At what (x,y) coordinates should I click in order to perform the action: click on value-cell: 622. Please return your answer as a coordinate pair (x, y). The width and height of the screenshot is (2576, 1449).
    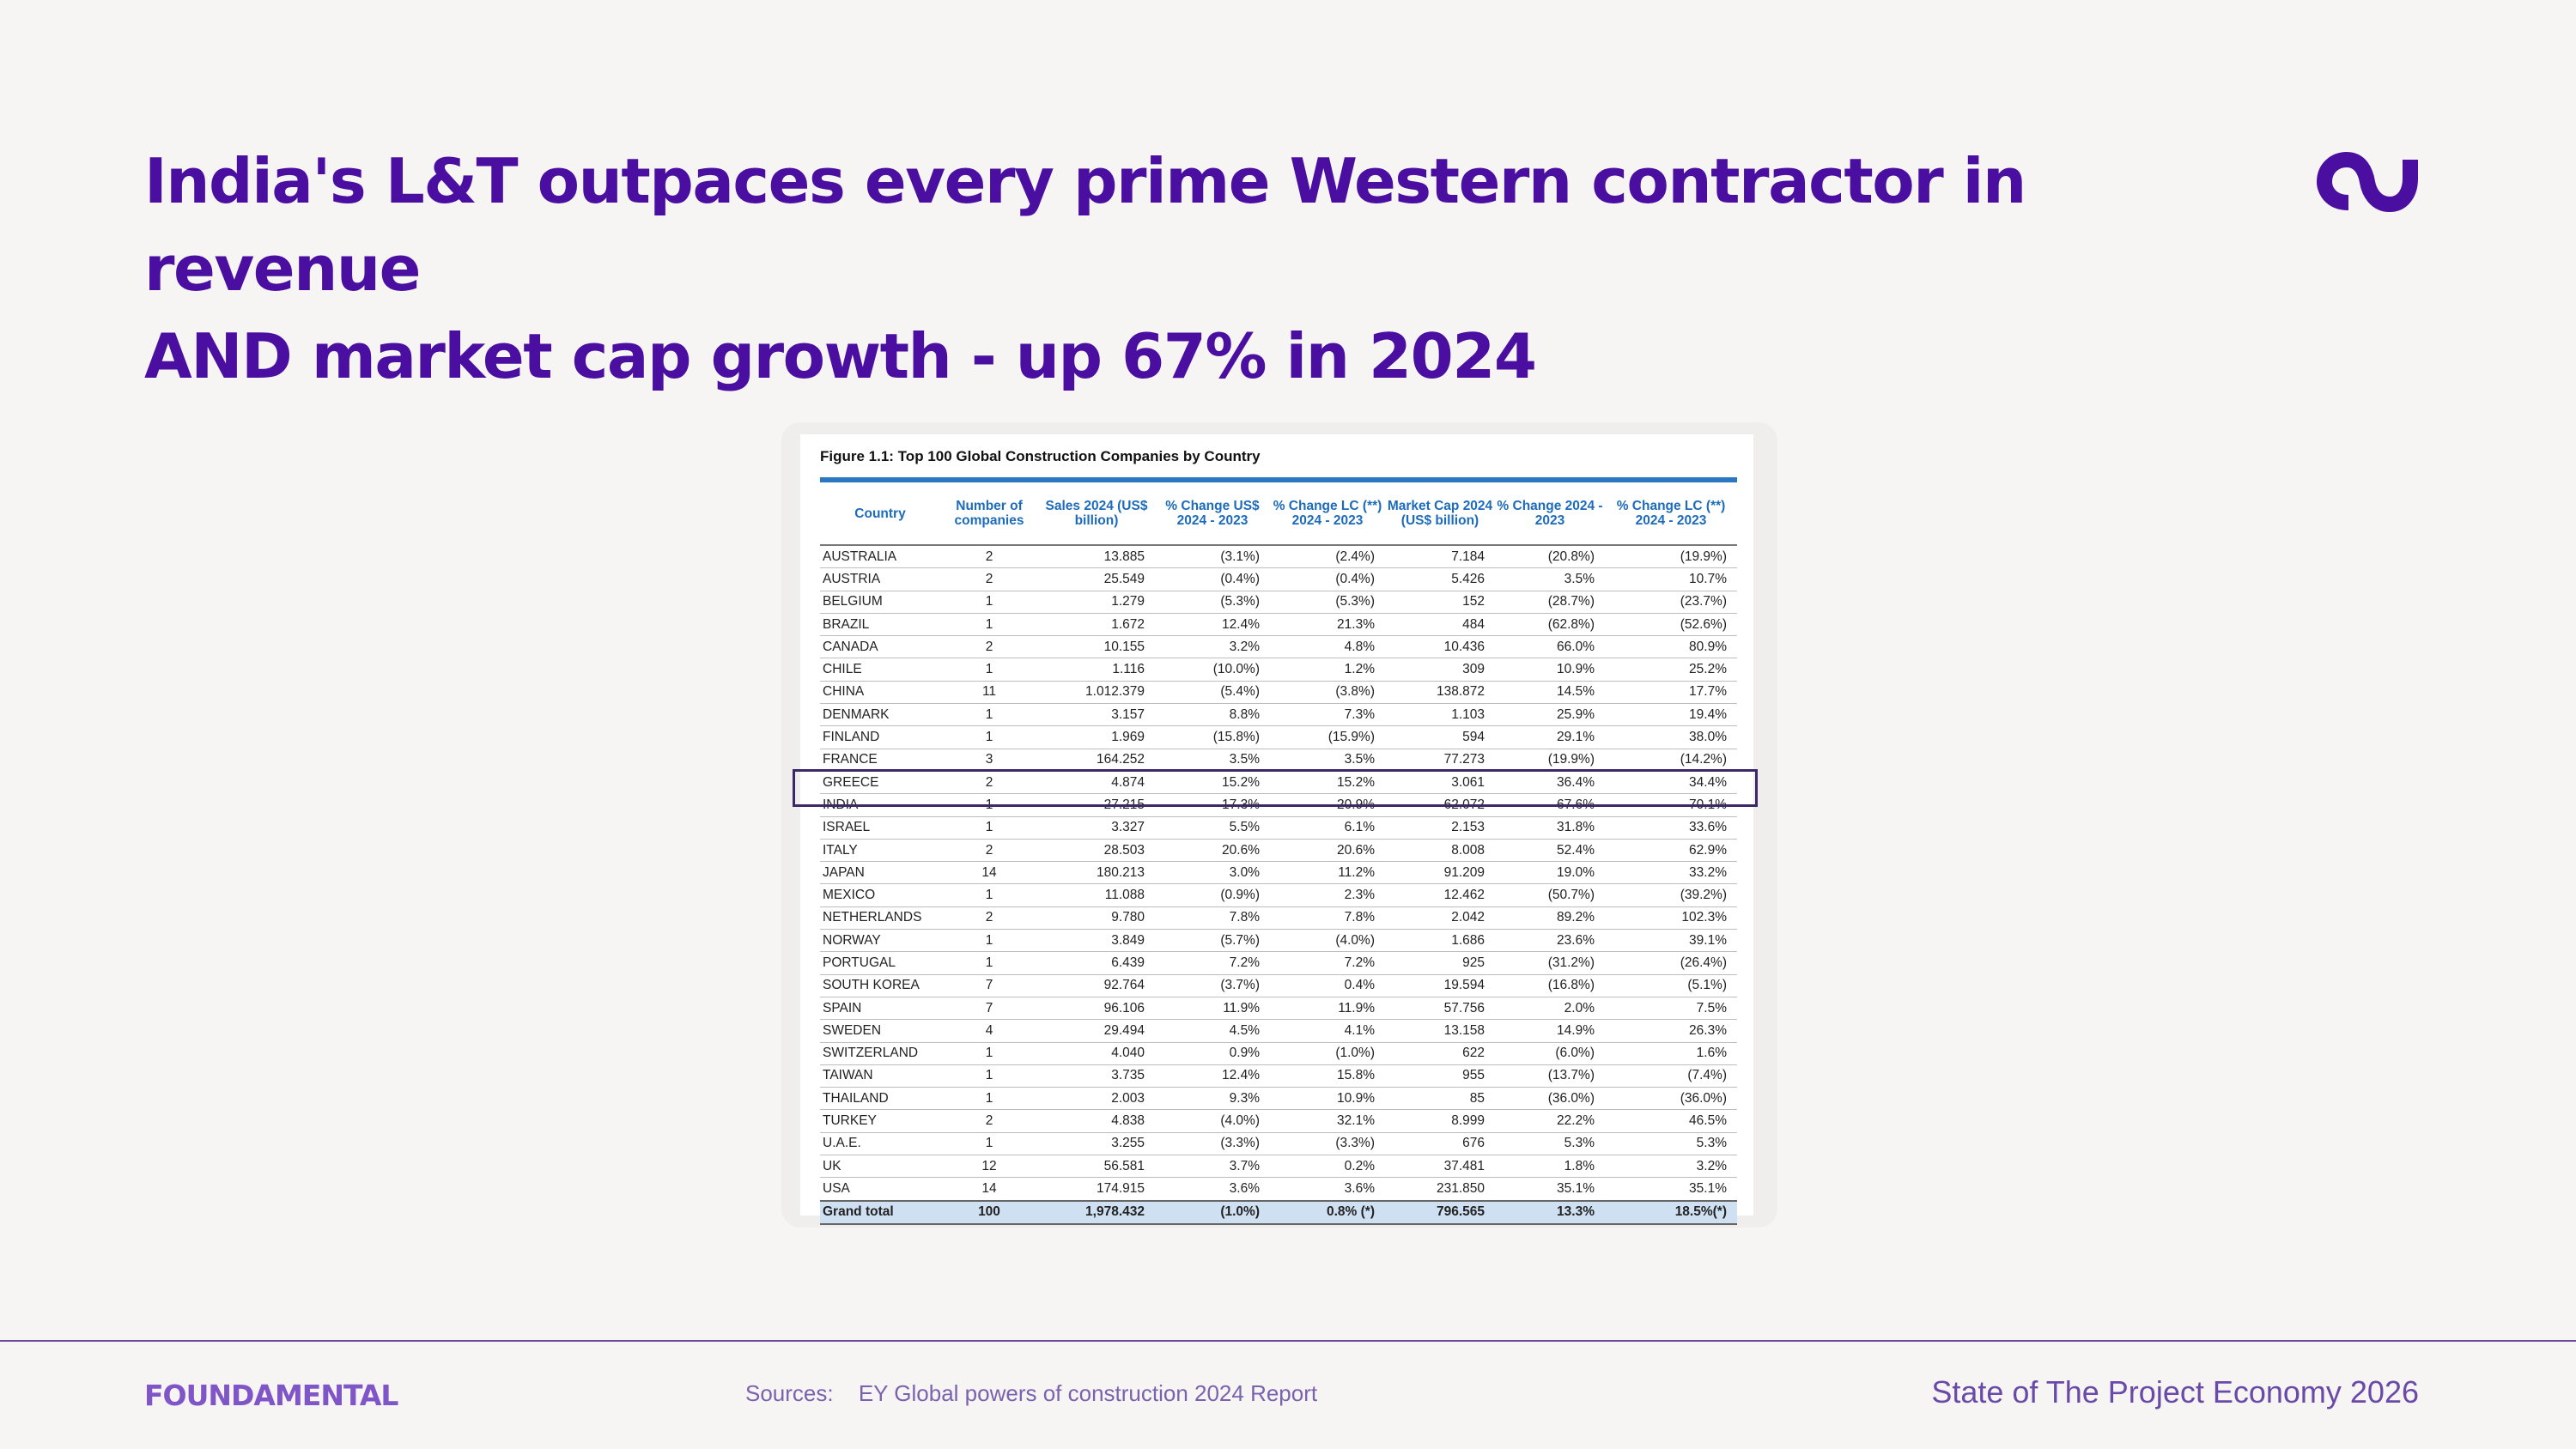
    Looking at the image, I should click on (1440, 1053).